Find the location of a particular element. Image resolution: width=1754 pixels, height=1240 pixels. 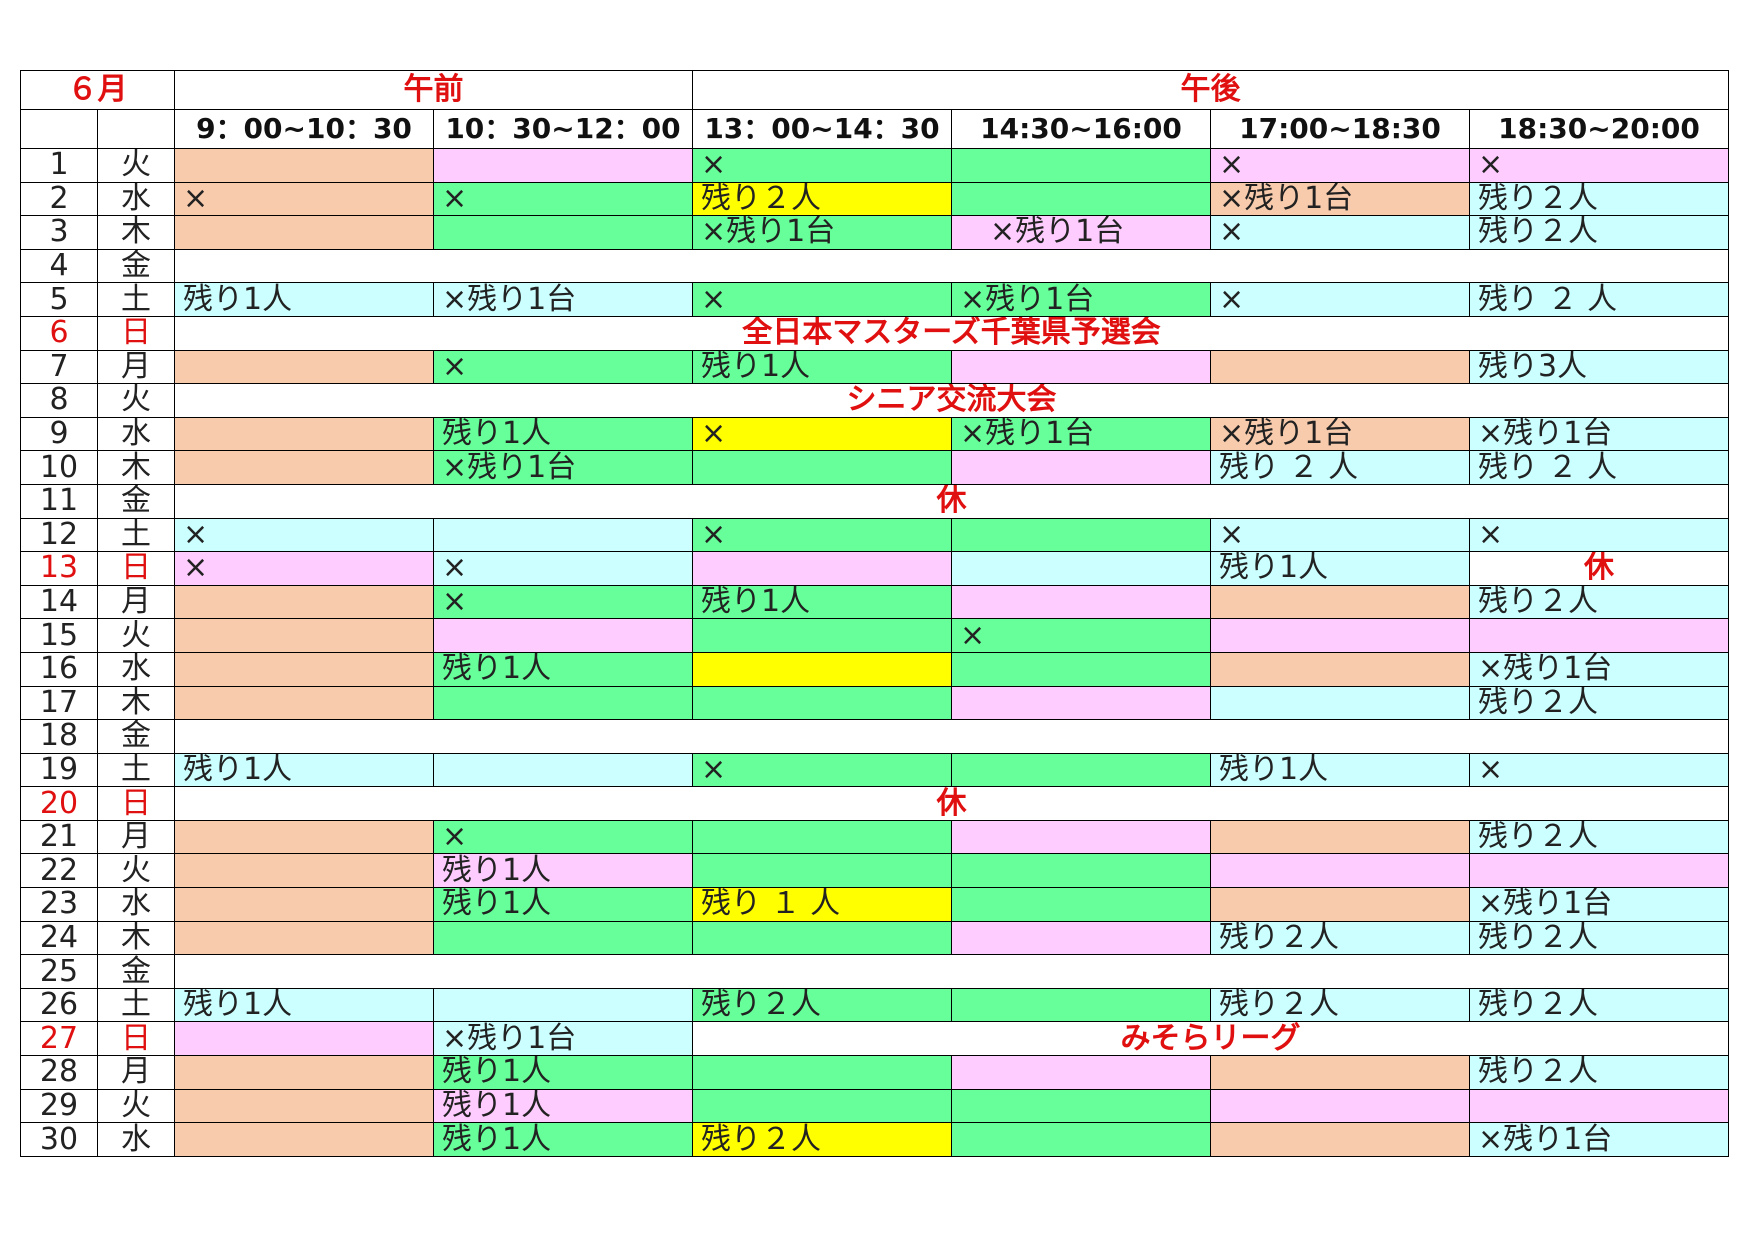

time-slot-4: 14:30~16:00 is located at coordinates (1081, 129).